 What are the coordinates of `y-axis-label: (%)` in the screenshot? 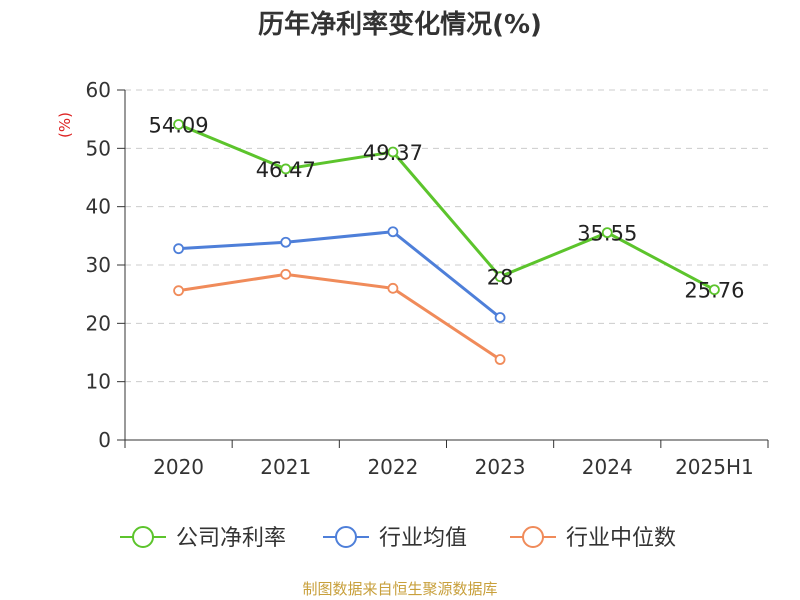 It's located at (65, 125).